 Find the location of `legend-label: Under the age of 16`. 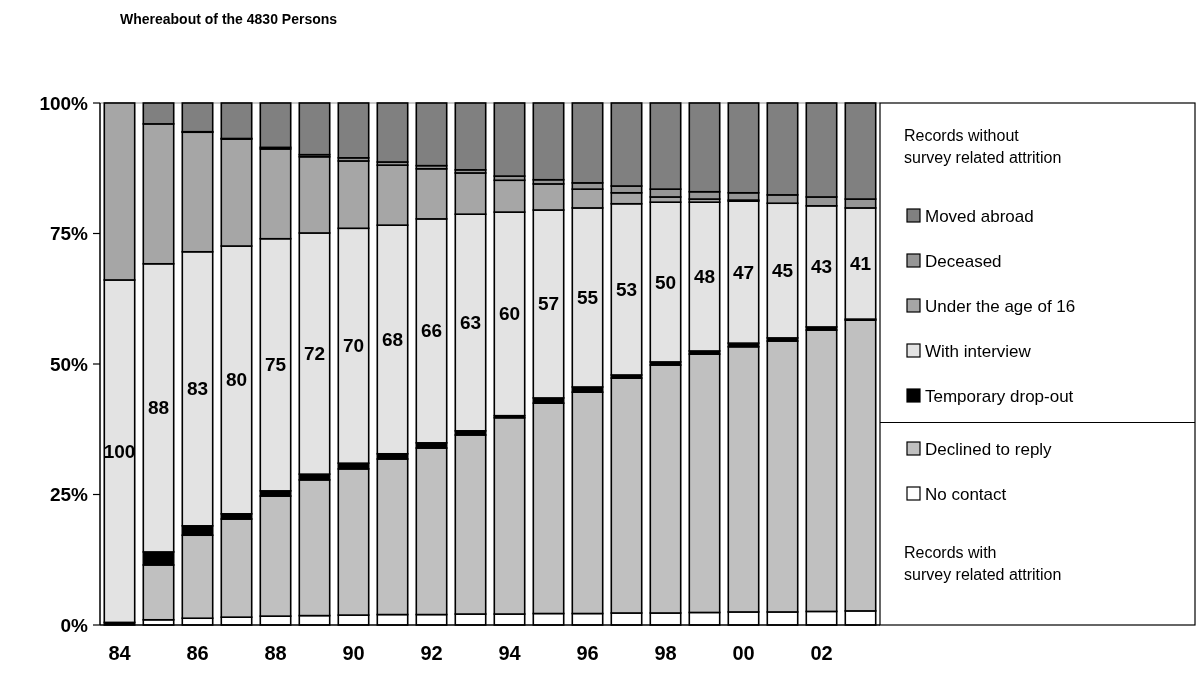

legend-label: Under the age of 16 is located at coordinates (1000, 306).